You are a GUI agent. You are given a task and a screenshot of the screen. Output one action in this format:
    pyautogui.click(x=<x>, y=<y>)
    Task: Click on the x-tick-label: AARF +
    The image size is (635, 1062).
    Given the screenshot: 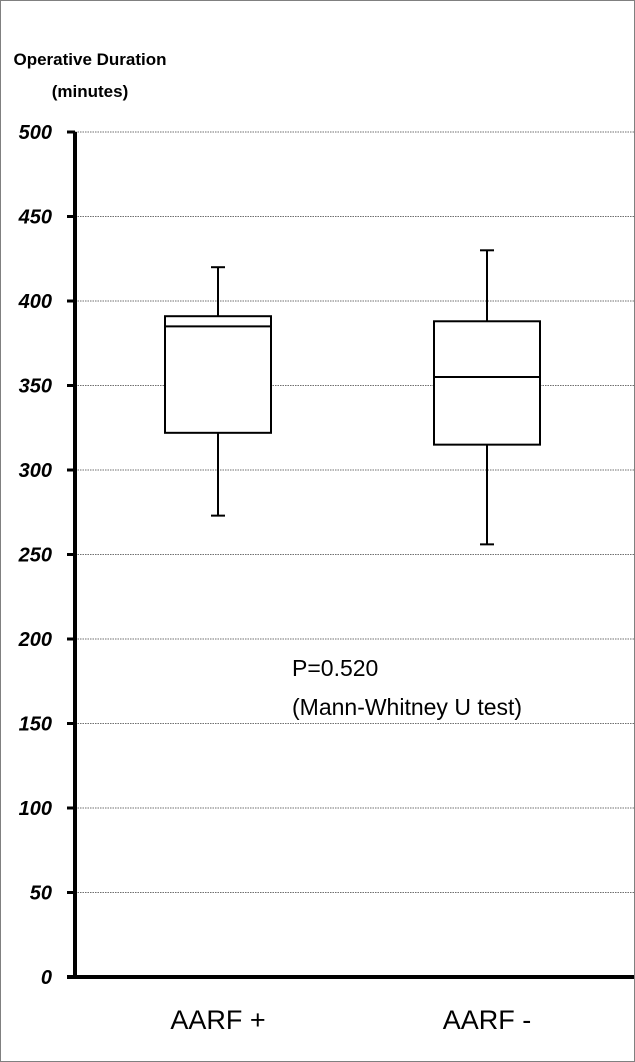 What is the action you would take?
    pyautogui.click(x=217, y=1020)
    